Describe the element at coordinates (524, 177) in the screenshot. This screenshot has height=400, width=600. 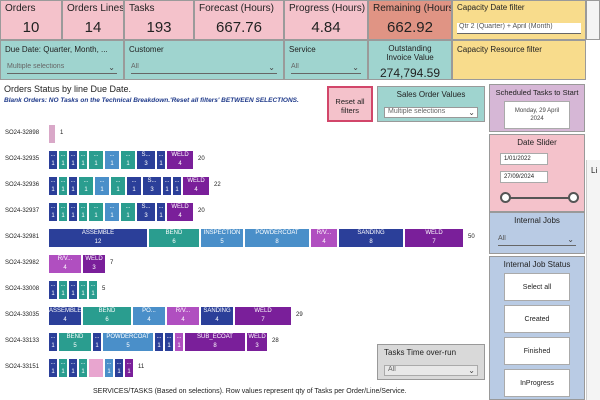
I see `date-slider-to: 27/09/2024` at that location.